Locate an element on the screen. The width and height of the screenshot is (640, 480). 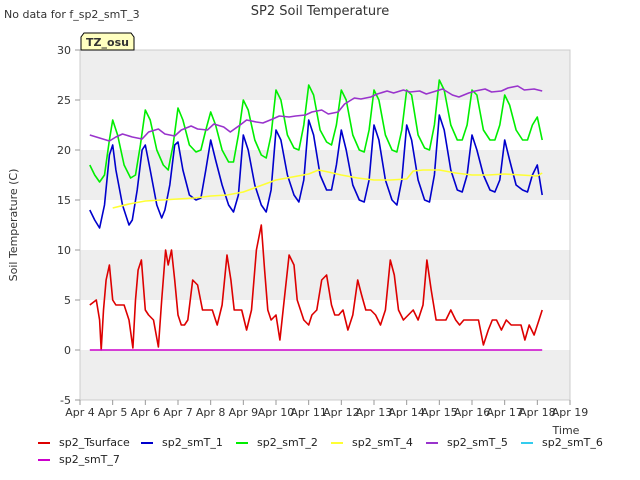
legend-item-sp2-smt-7: sp2_smT_7 is located at coordinates (79, 459).